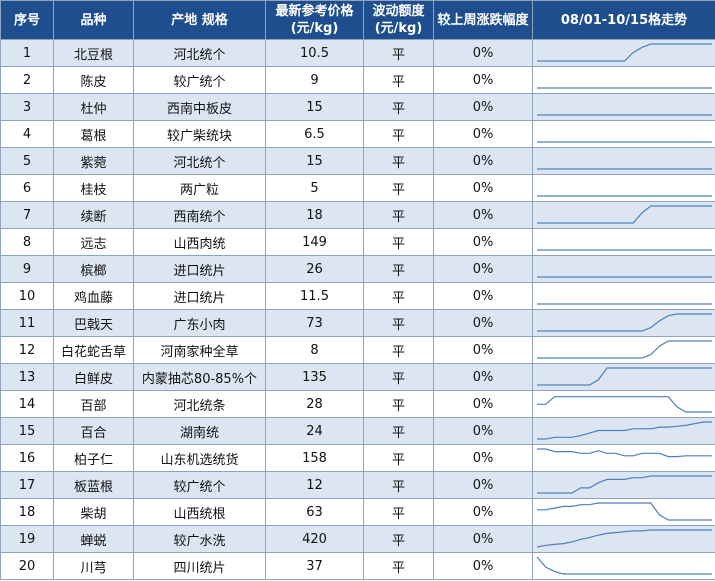 The image size is (715, 581). What do you see at coordinates (199, 134) in the screenshot?
I see `cell-origin-spec: 较广柴统块` at bounding box center [199, 134].